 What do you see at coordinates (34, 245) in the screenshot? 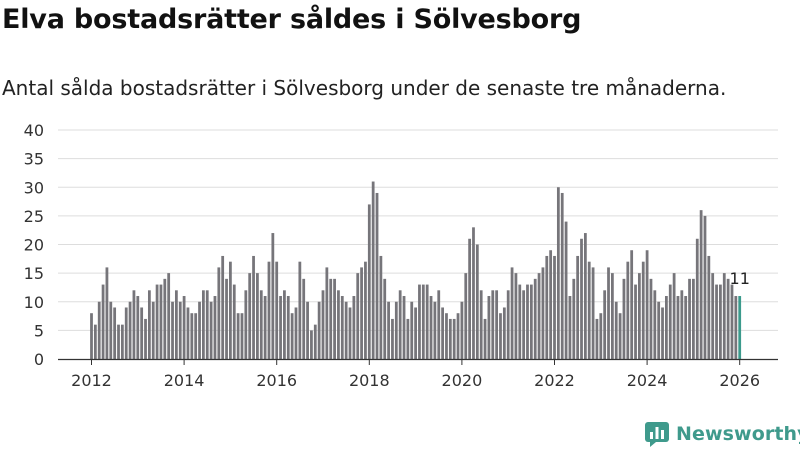
I see `y-axis-tick-labels: 0 5 10 15 20 25 30 35 40` at bounding box center [34, 245].